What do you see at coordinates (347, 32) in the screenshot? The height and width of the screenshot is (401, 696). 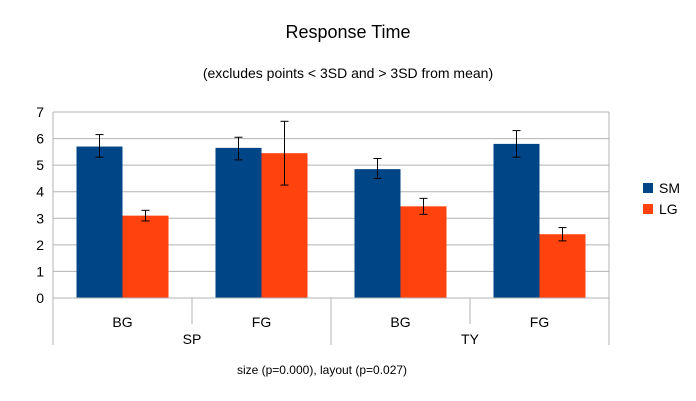 I see `chart-title: Response Time` at bounding box center [347, 32].